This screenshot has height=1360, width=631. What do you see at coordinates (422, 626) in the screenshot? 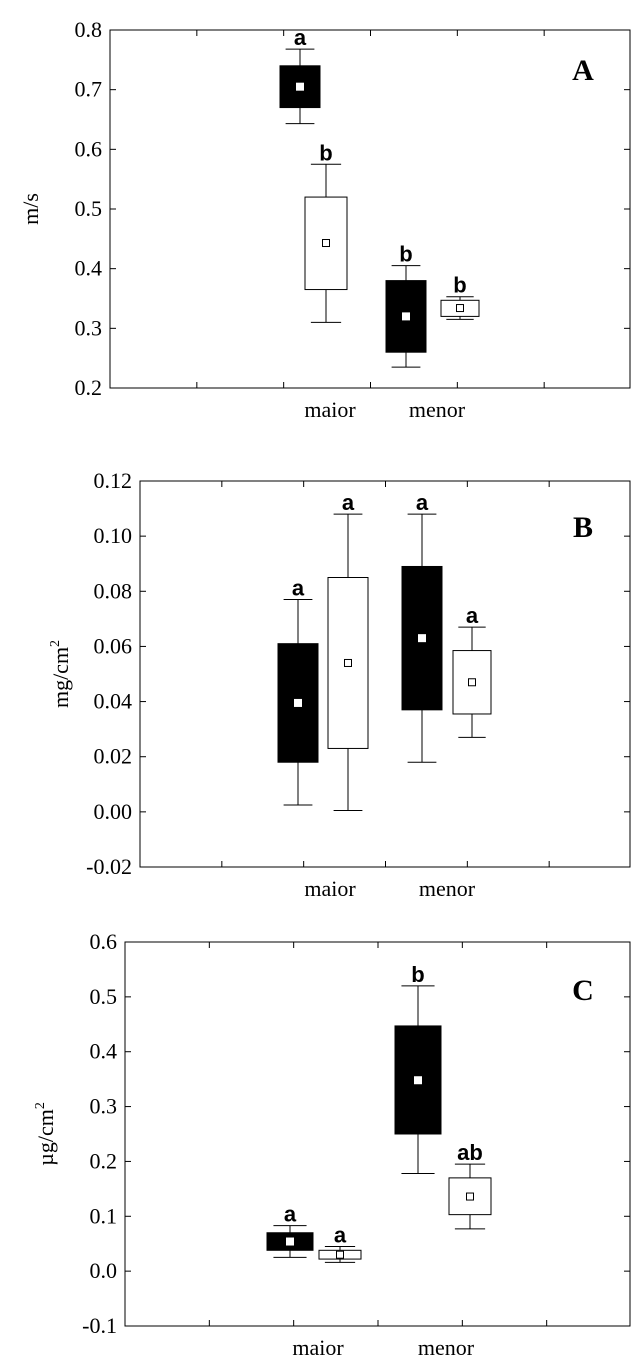
I see `box-menor-filled: a` at bounding box center [422, 626].